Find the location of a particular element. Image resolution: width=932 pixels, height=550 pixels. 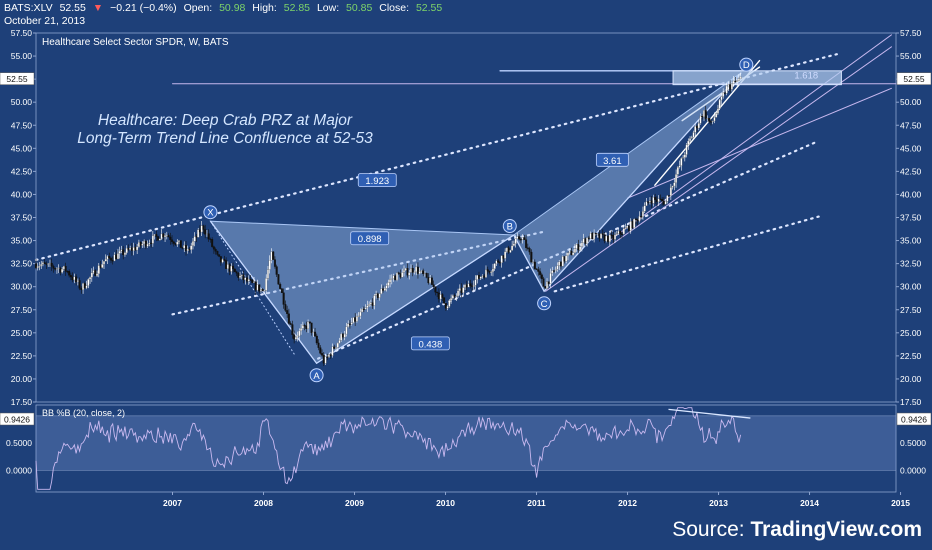

y-tick-label-right: 57.50 is located at coordinates (911, 33).